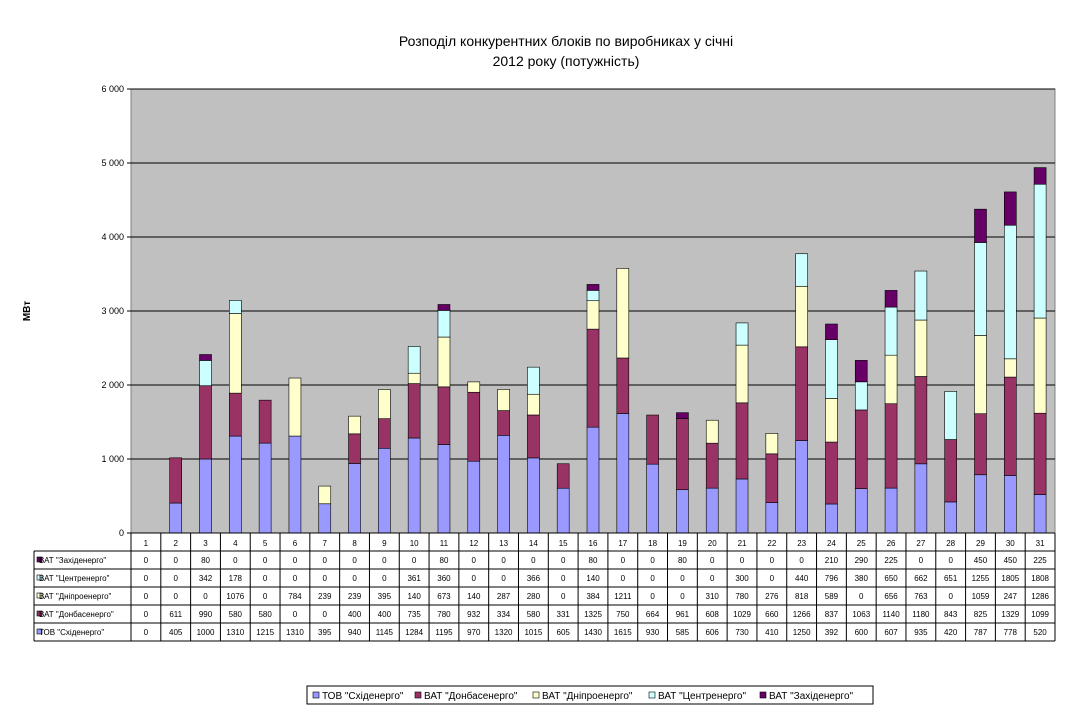 This screenshot has height=713, width=1068. What do you see at coordinates (385, 596) in the screenshot?
I see `data-label: 395` at bounding box center [385, 596].